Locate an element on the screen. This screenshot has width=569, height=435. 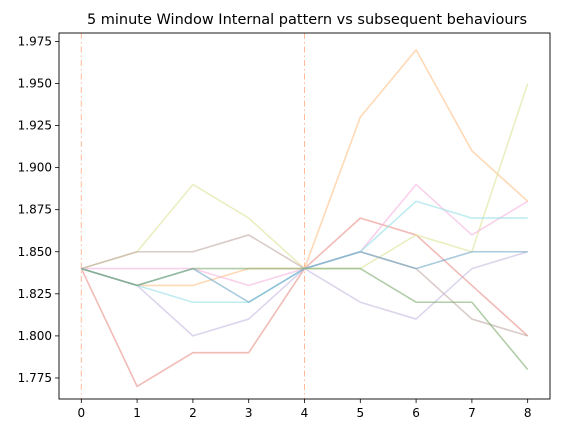
y-tick-label: 1.925 is located at coordinates (35, 126).